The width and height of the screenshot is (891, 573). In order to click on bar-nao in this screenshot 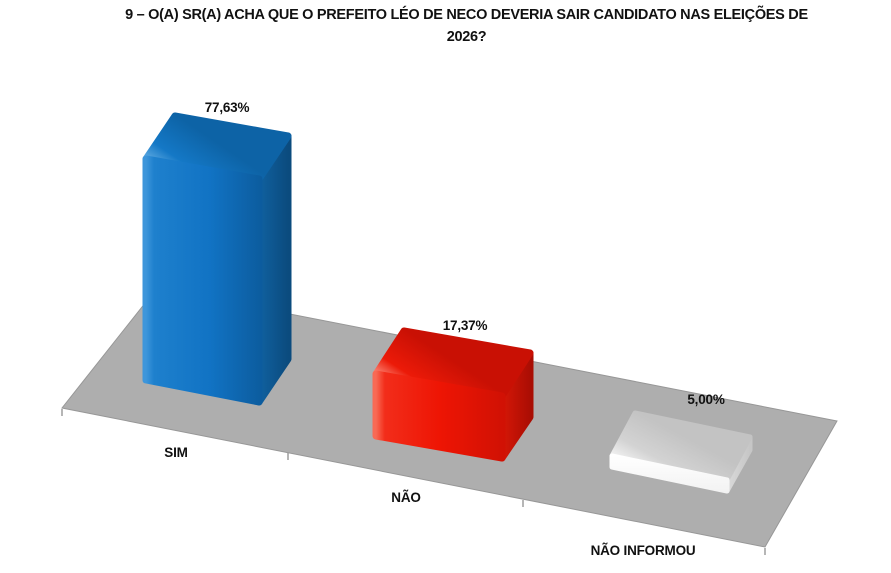, I will do `click(453, 394)`.